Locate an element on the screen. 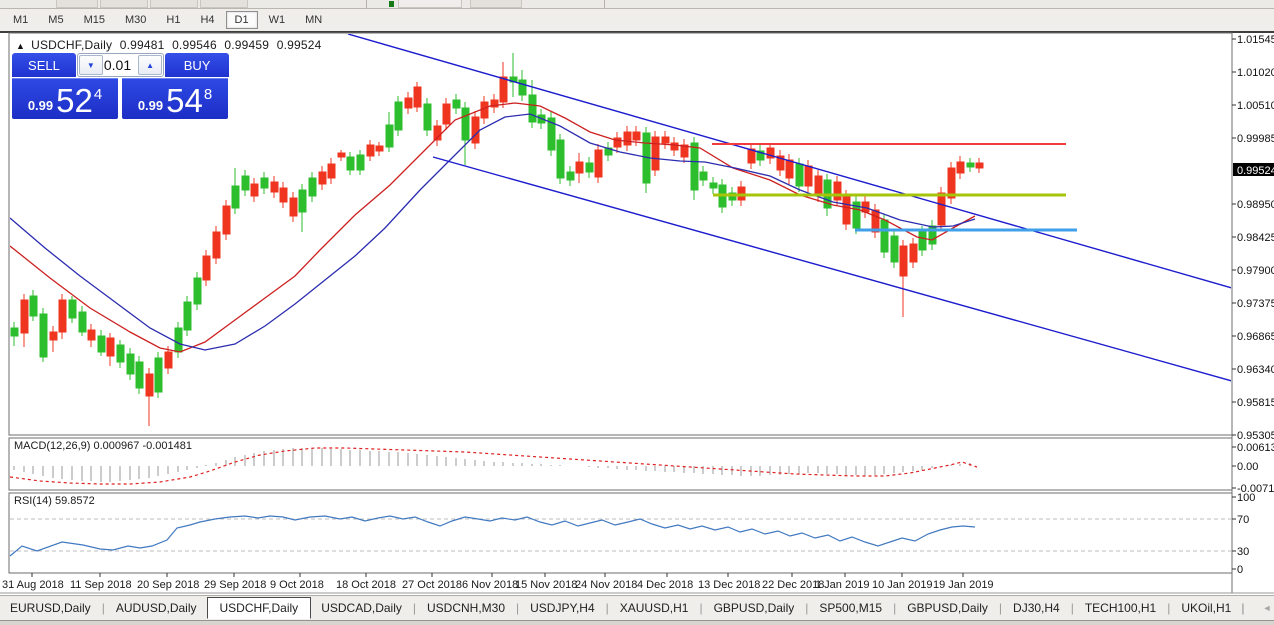 The width and height of the screenshot is (1274, 625). timeframe-button-m15: M15 is located at coordinates (94, 20).